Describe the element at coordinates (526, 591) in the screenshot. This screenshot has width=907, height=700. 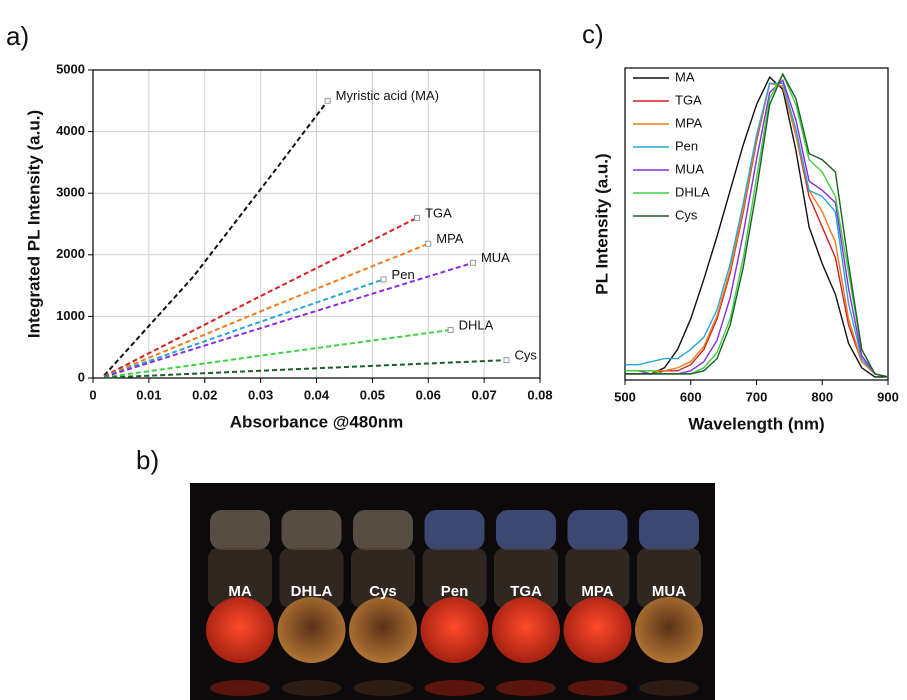
I see `vial-label: TGA` at that location.